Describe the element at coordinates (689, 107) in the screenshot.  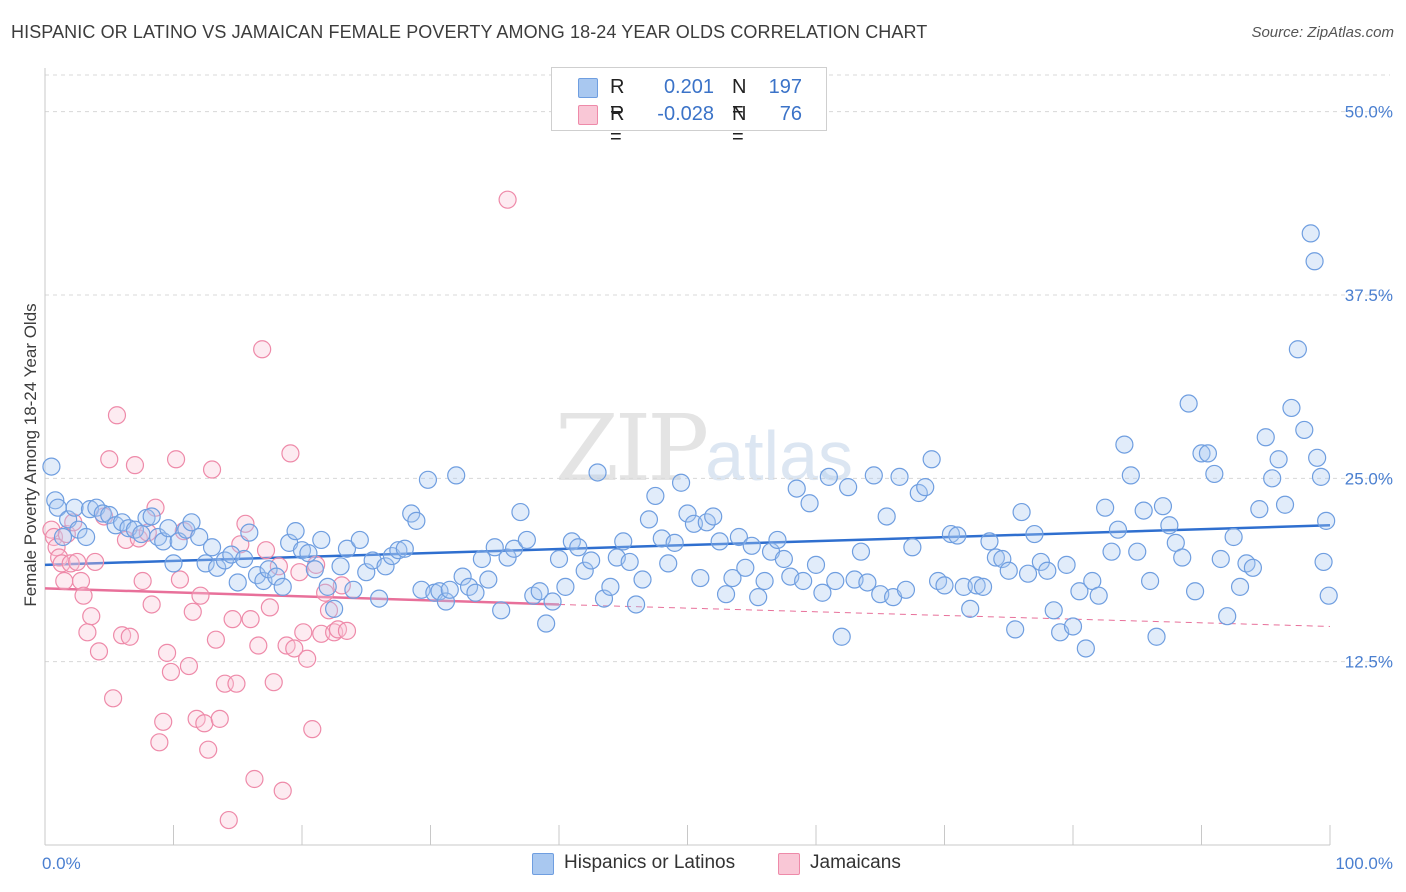
I see `correlation-legend: R = 0.201 N = 197 R = -0.028 N = 76` at that location.